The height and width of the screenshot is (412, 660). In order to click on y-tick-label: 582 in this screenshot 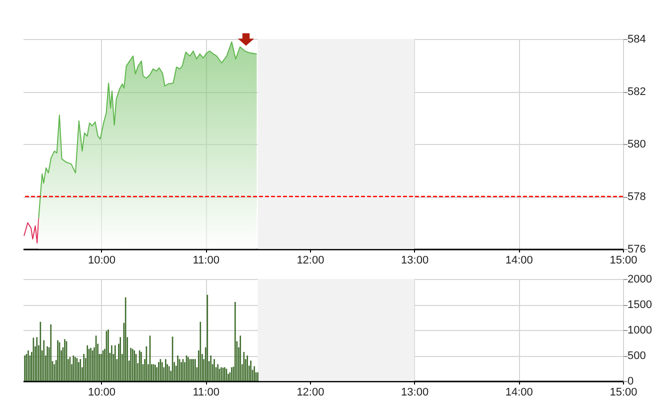, I will do `click(637, 92)`.